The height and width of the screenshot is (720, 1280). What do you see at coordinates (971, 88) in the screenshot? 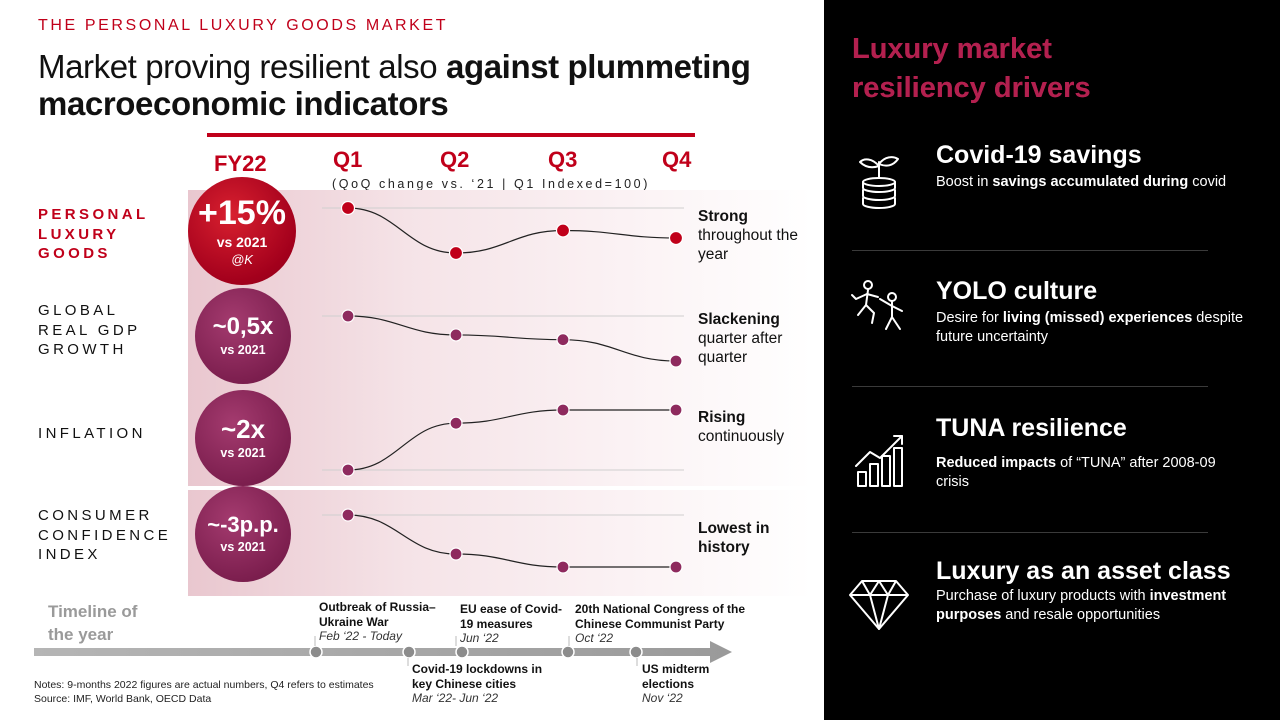
I see `panel-title-line: resiliency drivers` at bounding box center [971, 88].